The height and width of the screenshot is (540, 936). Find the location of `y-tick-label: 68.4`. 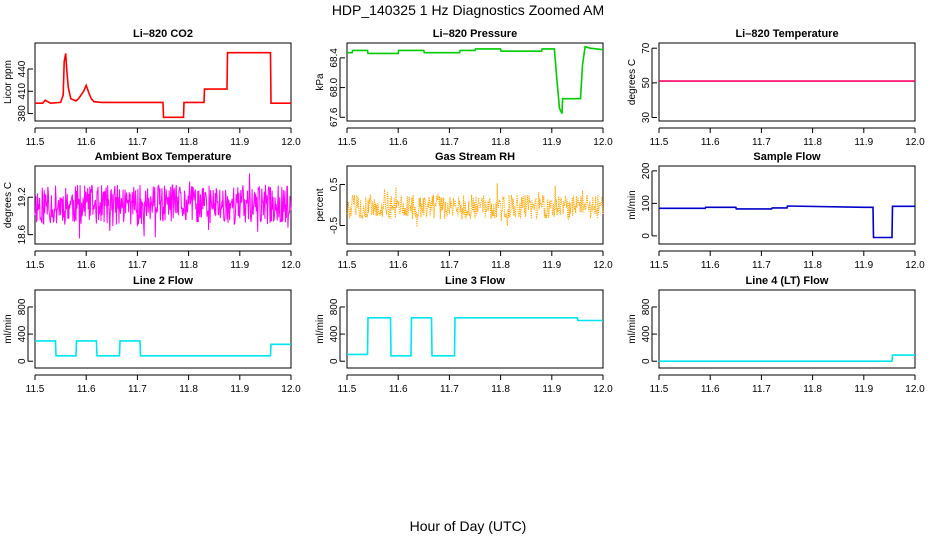

y-tick-label: 68.4 is located at coordinates (334, 58).